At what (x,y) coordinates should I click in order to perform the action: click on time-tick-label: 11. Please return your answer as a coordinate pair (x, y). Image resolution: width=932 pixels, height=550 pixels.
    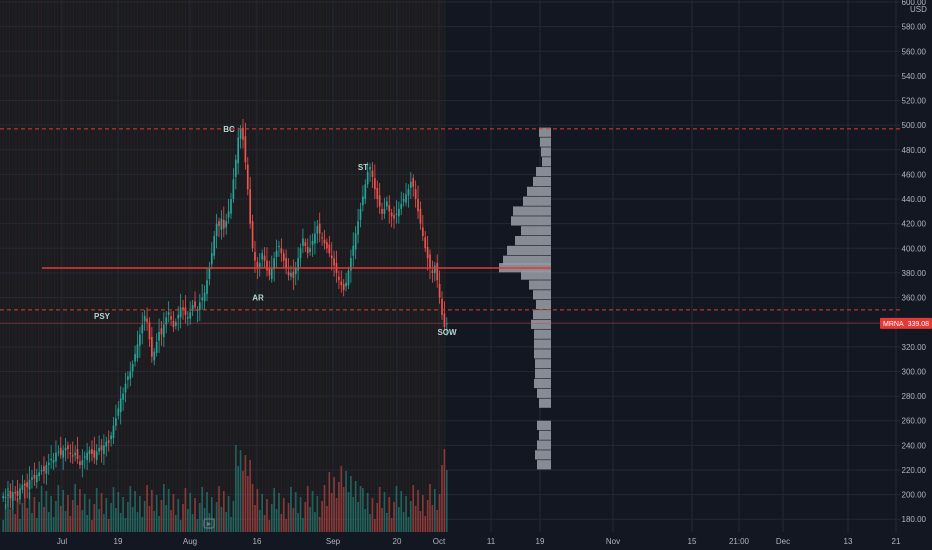
    Looking at the image, I should click on (491, 541).